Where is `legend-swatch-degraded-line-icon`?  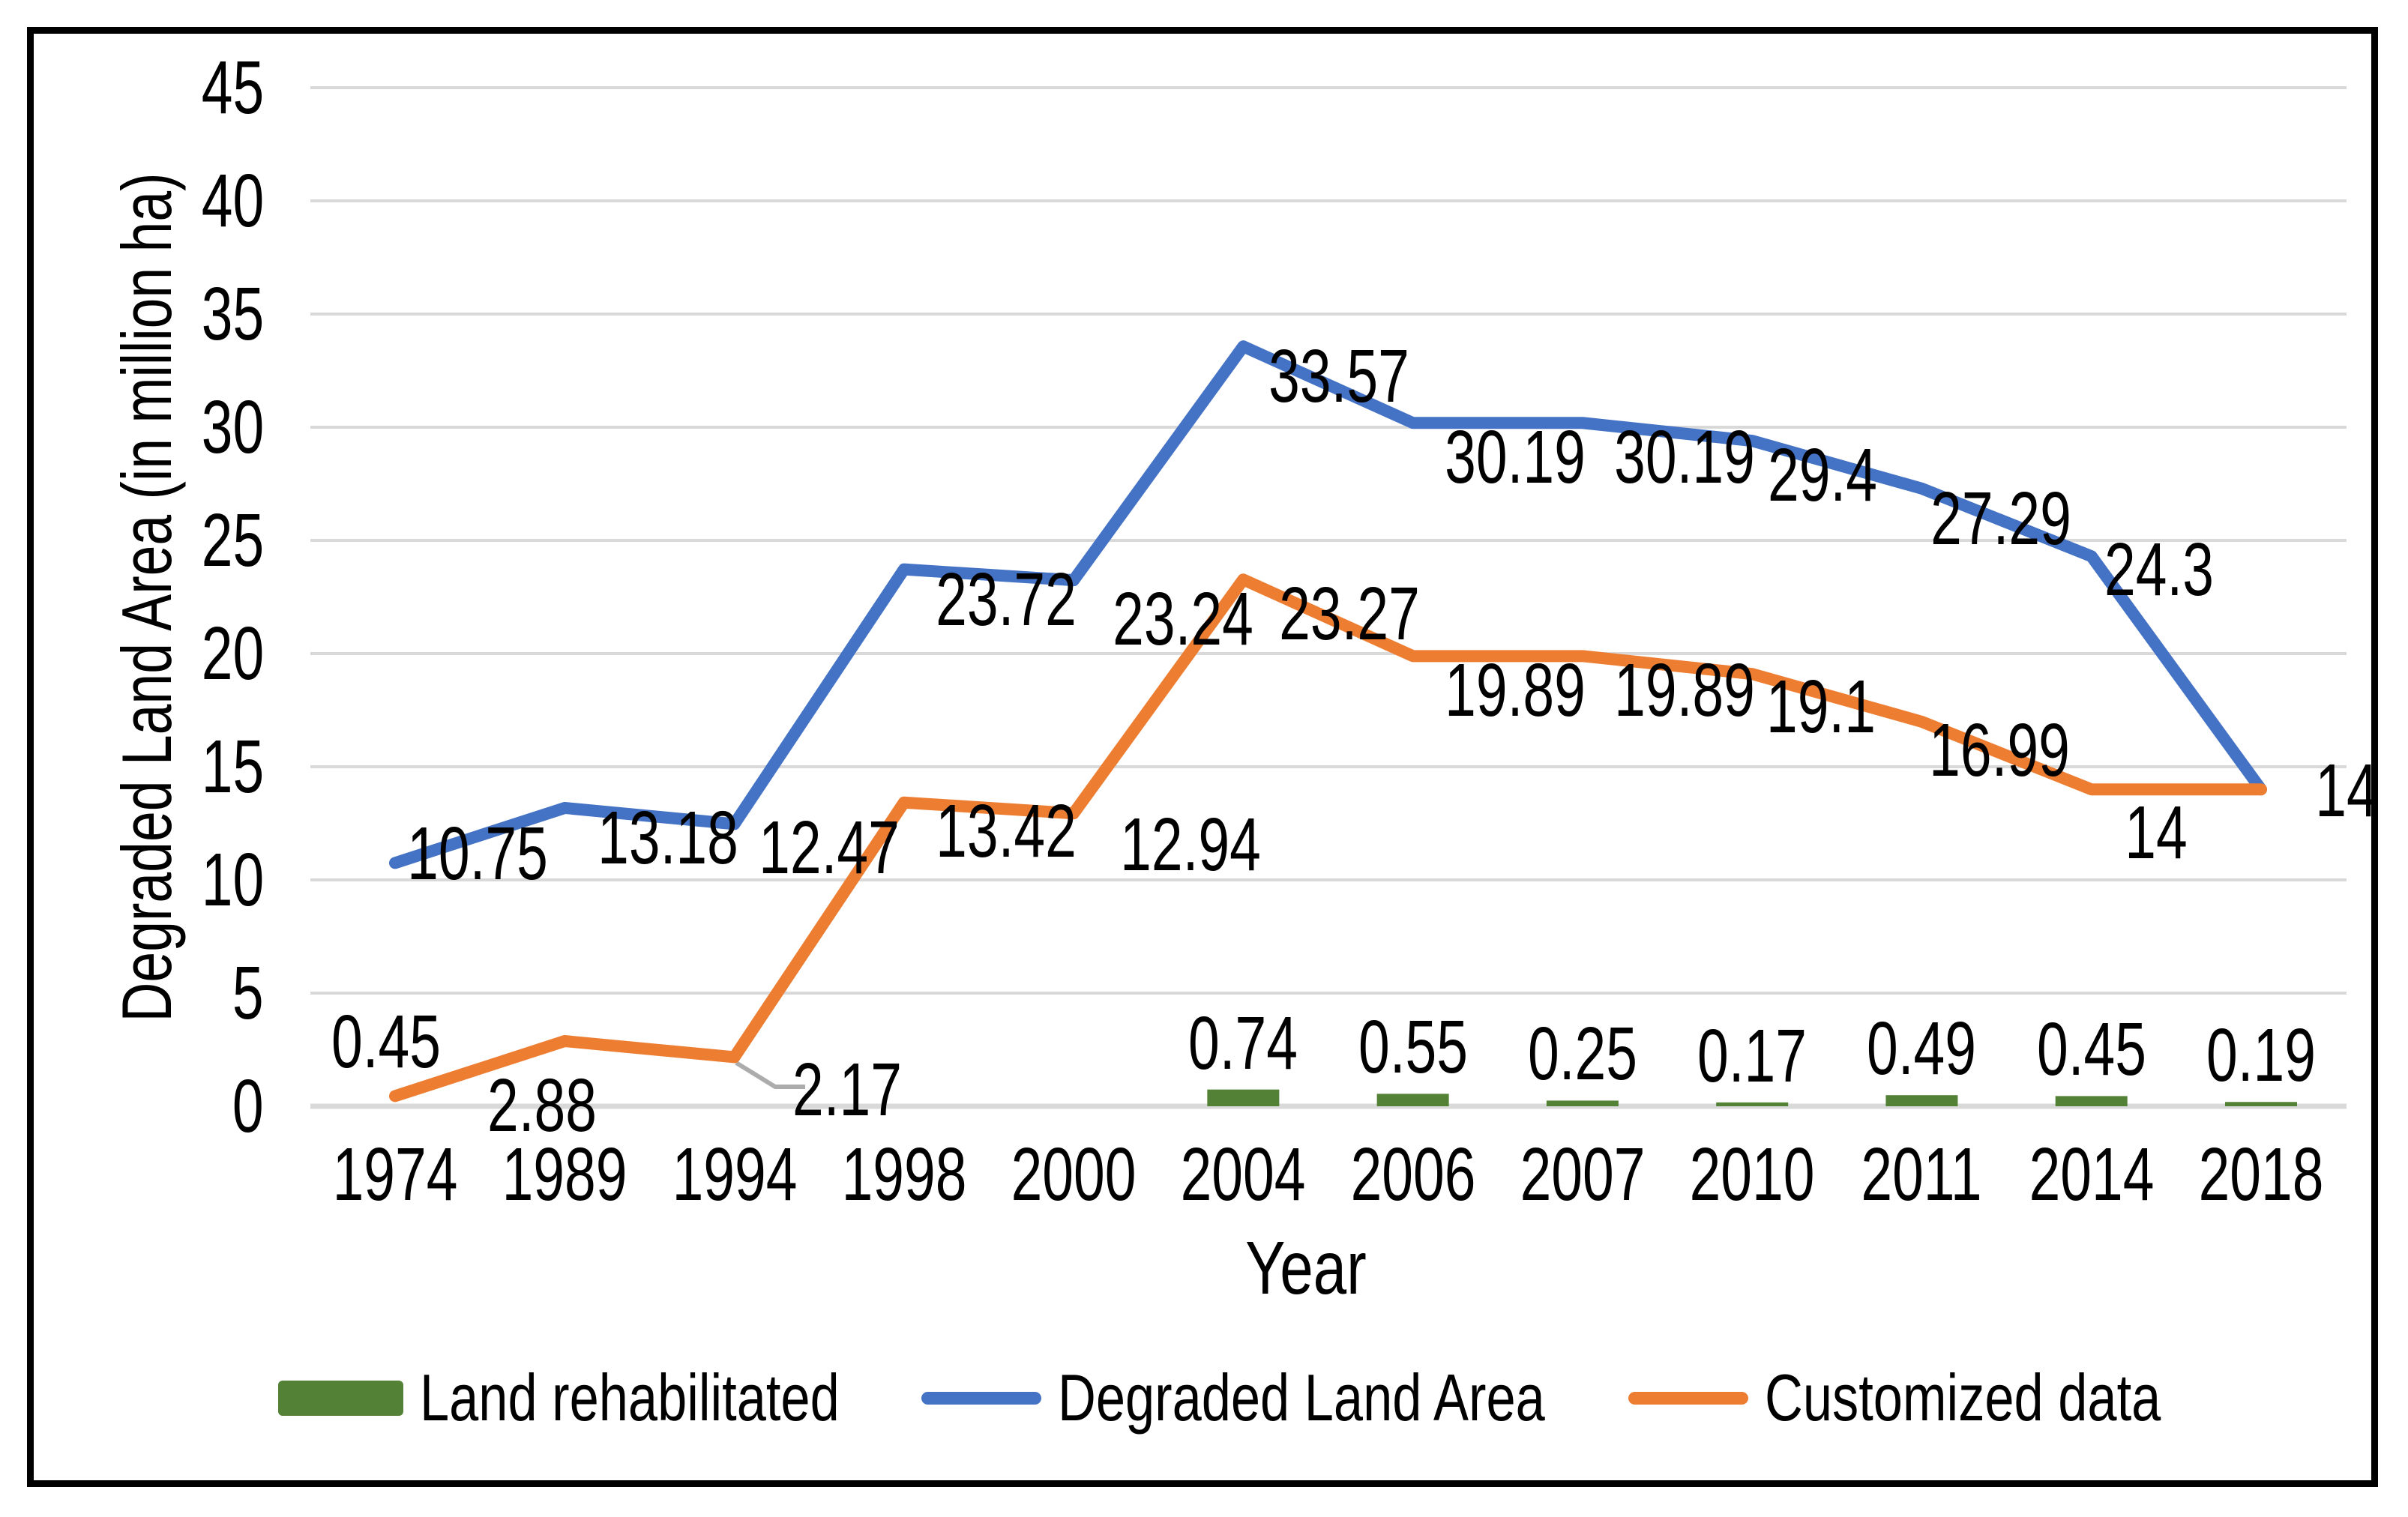 legend-swatch-degraded-line-icon is located at coordinates (981, 1398).